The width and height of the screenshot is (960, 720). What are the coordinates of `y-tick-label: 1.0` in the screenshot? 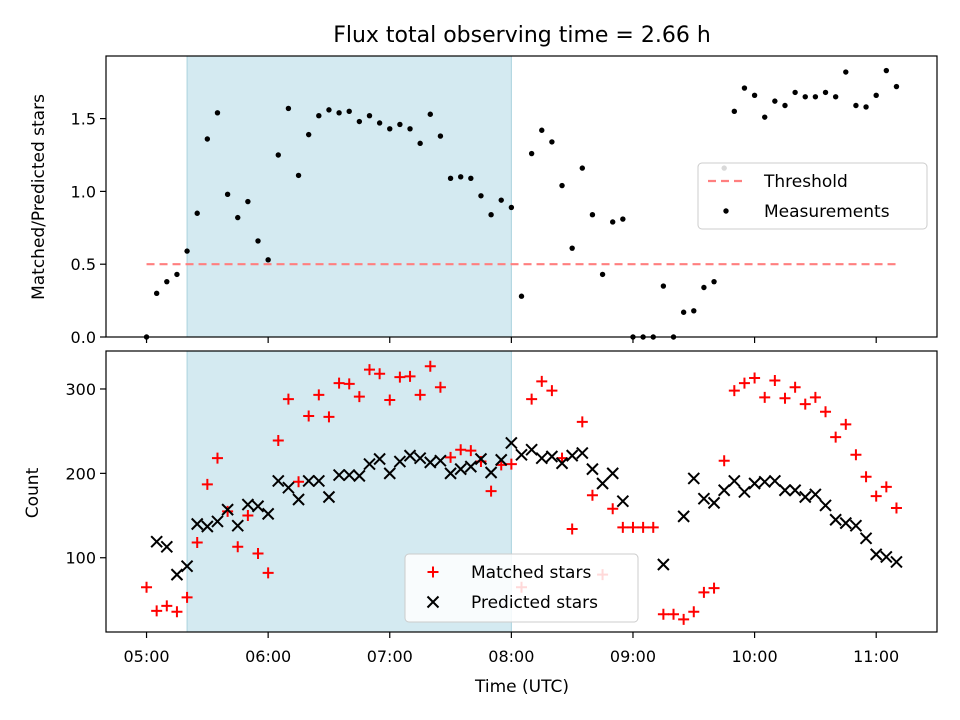 It's located at (83, 191).